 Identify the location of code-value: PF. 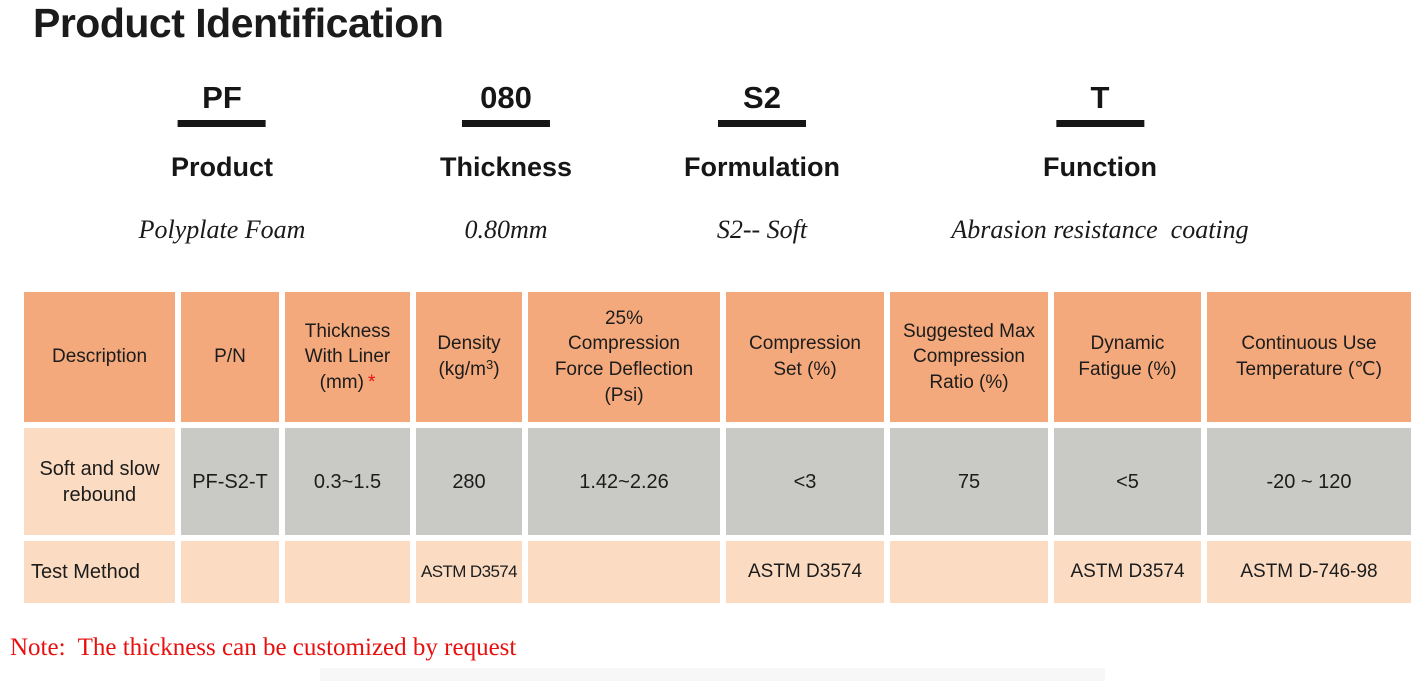
(222, 97).